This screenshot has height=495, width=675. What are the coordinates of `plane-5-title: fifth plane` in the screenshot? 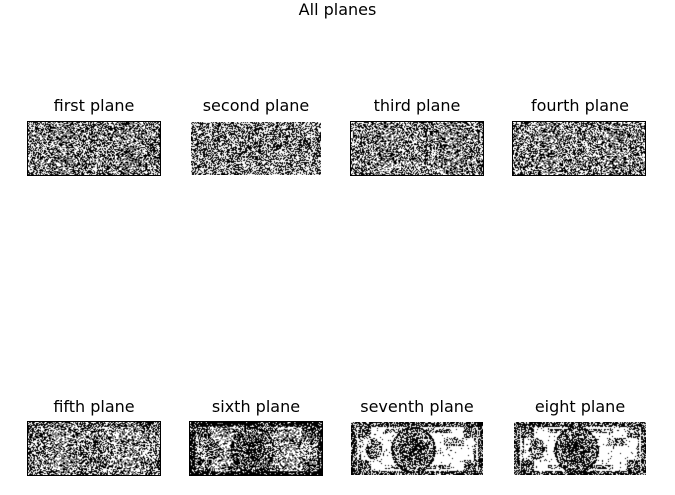 It's located at (94, 406).